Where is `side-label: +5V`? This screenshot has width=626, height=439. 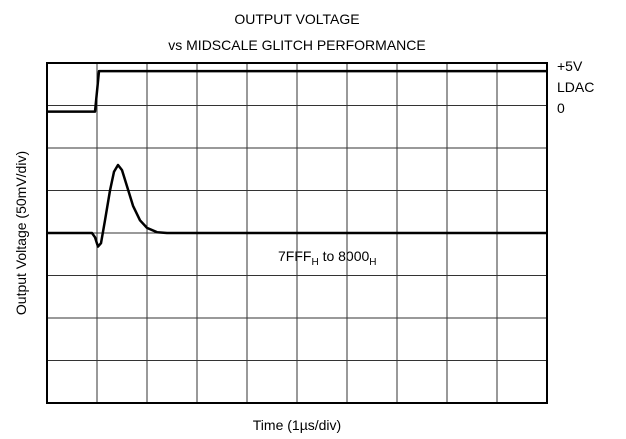 side-label: +5V is located at coordinates (570, 66).